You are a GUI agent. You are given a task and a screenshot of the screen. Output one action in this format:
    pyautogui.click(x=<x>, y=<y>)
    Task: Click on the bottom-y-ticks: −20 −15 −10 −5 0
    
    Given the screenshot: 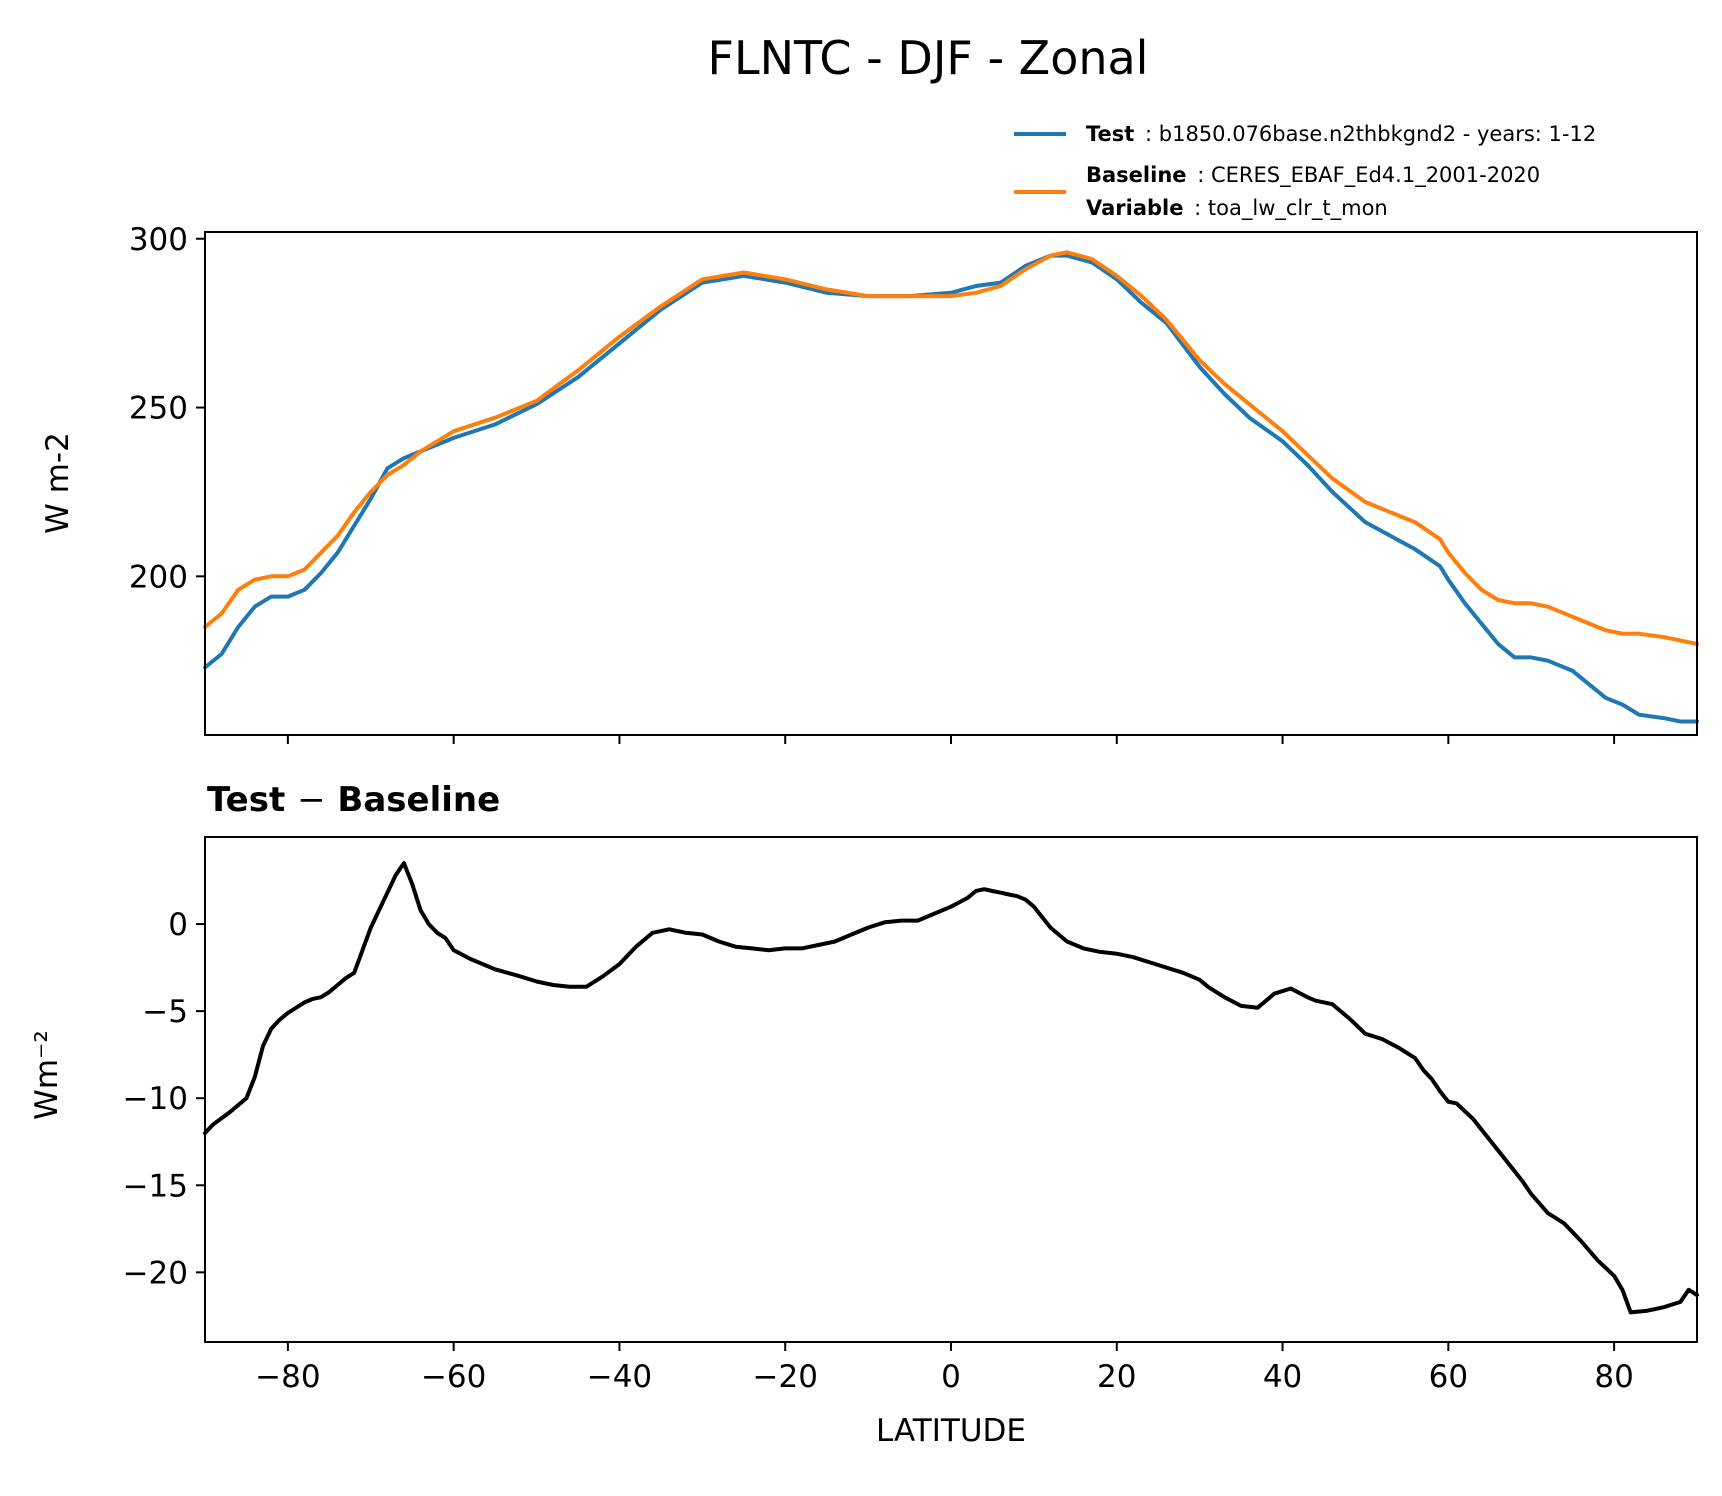 What is the action you would take?
    pyautogui.click(x=164, y=1099)
    